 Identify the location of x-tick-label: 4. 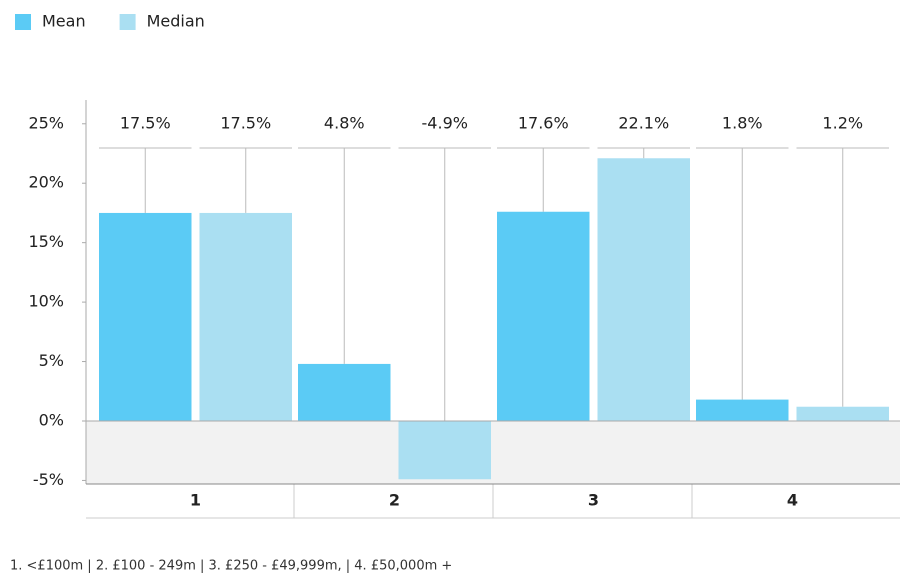
(792, 500).